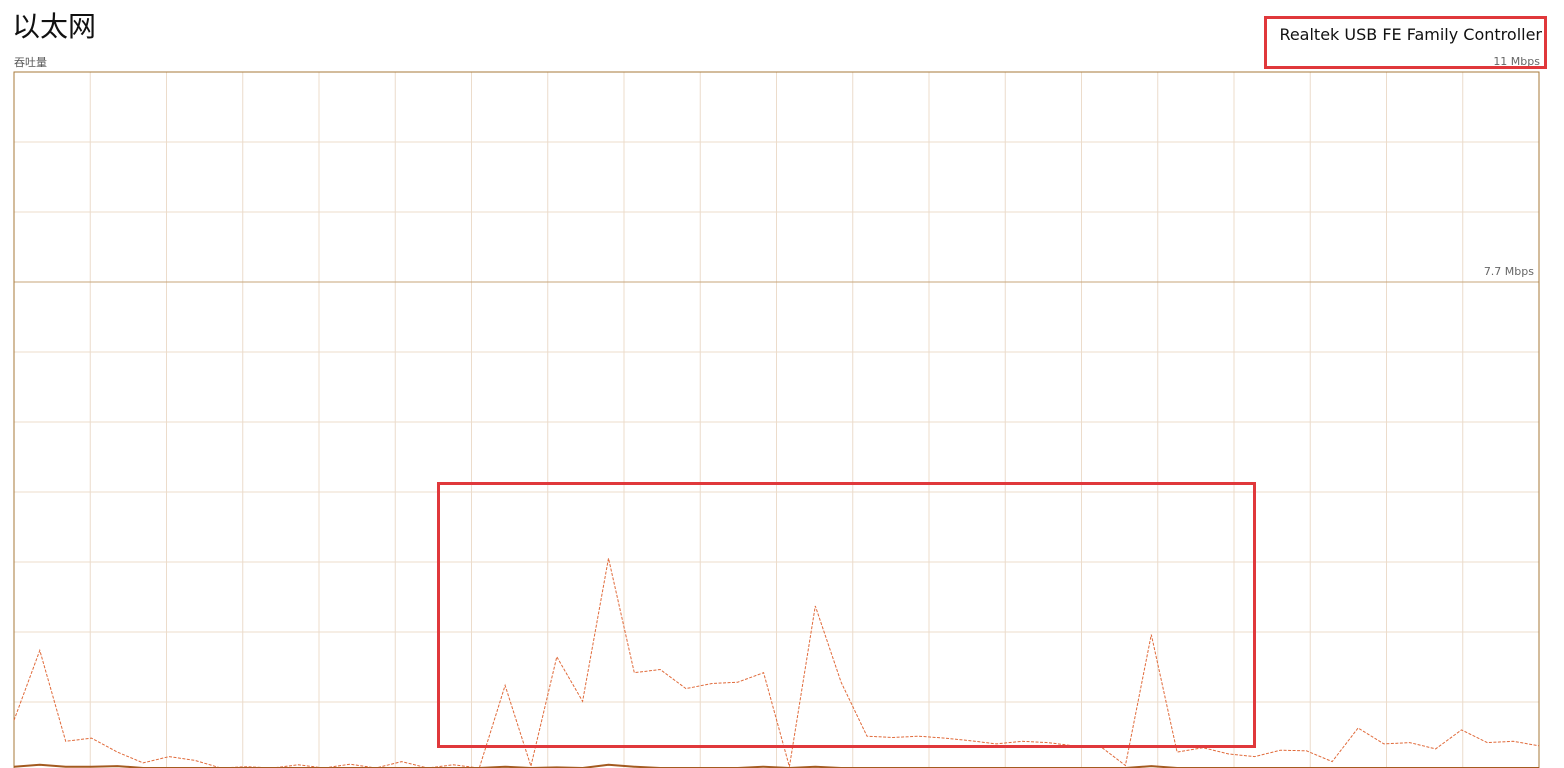 The width and height of the screenshot is (1564, 768). What do you see at coordinates (54, 26) in the screenshot?
I see `page-title: 以太网` at bounding box center [54, 26].